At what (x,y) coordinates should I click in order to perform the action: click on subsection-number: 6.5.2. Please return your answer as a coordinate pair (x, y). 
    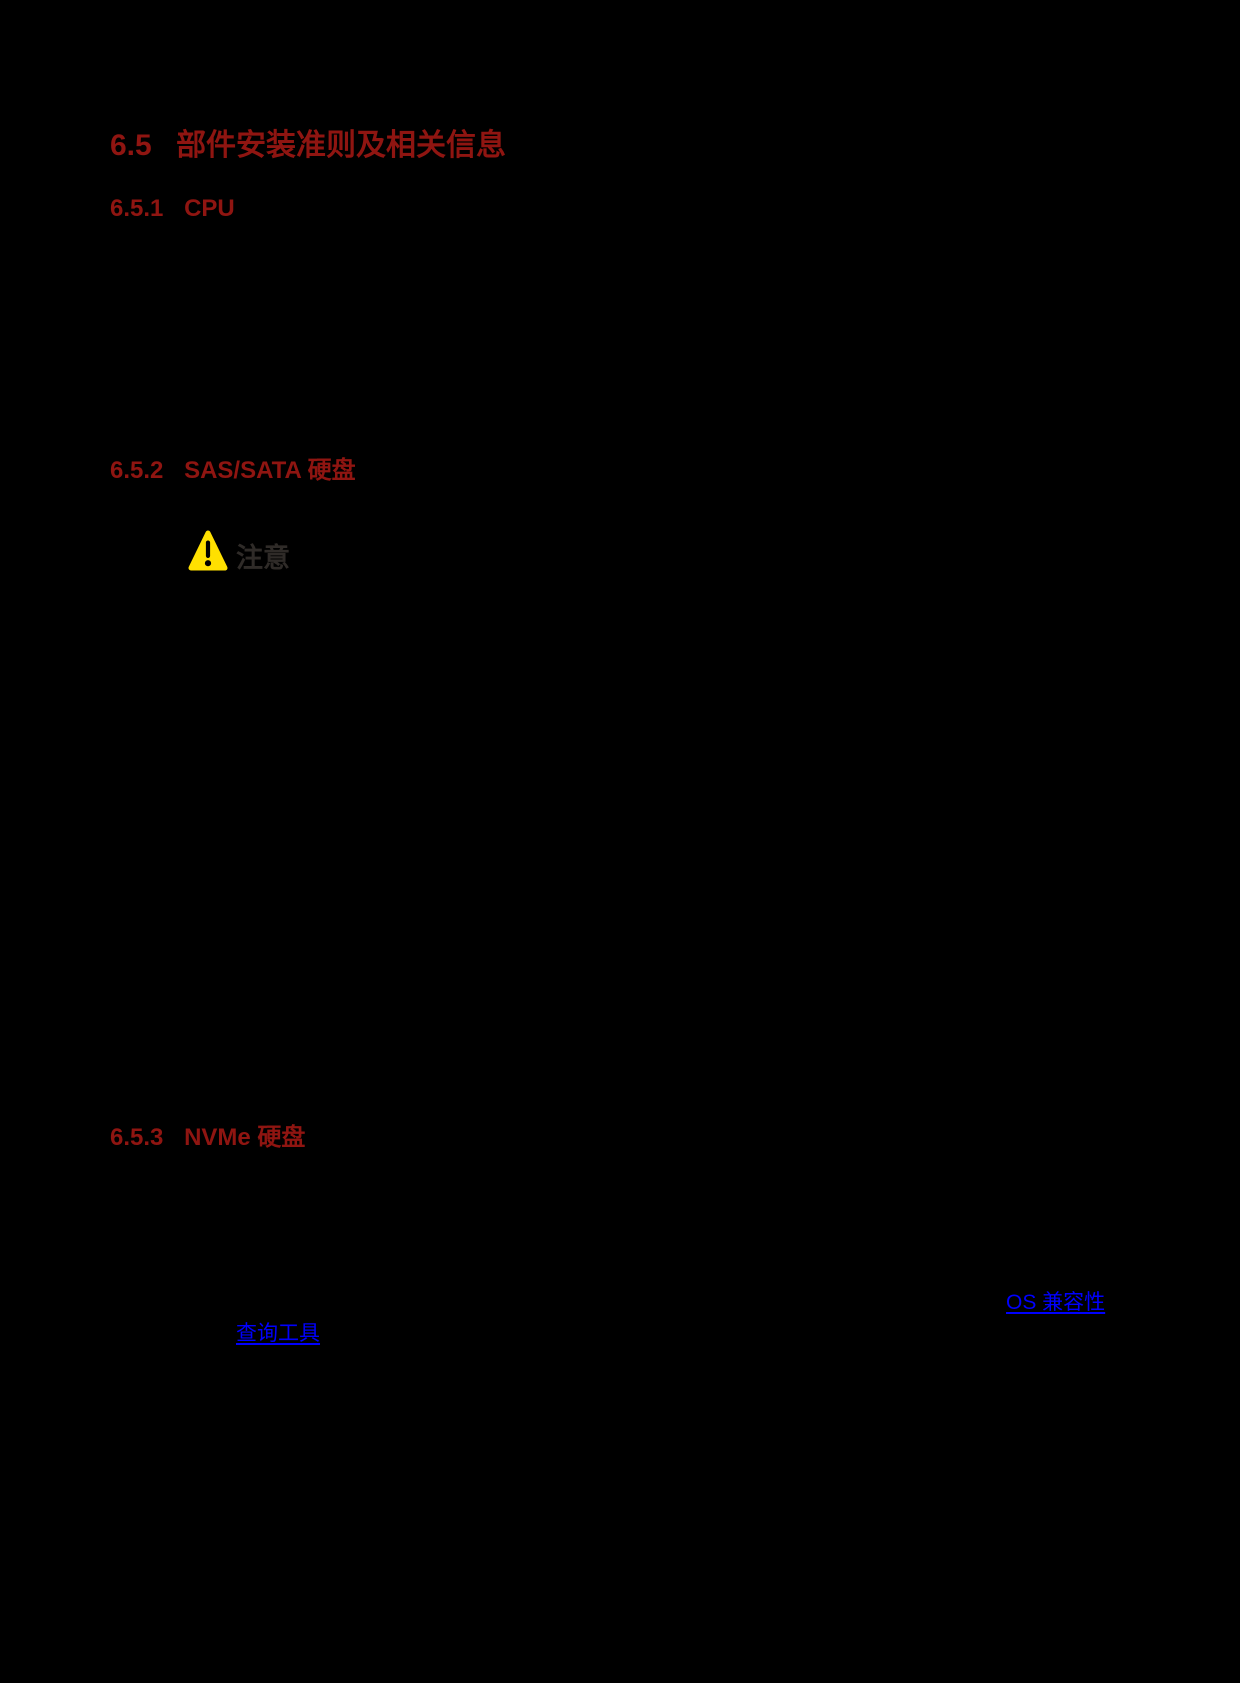
    Looking at the image, I should click on (137, 470).